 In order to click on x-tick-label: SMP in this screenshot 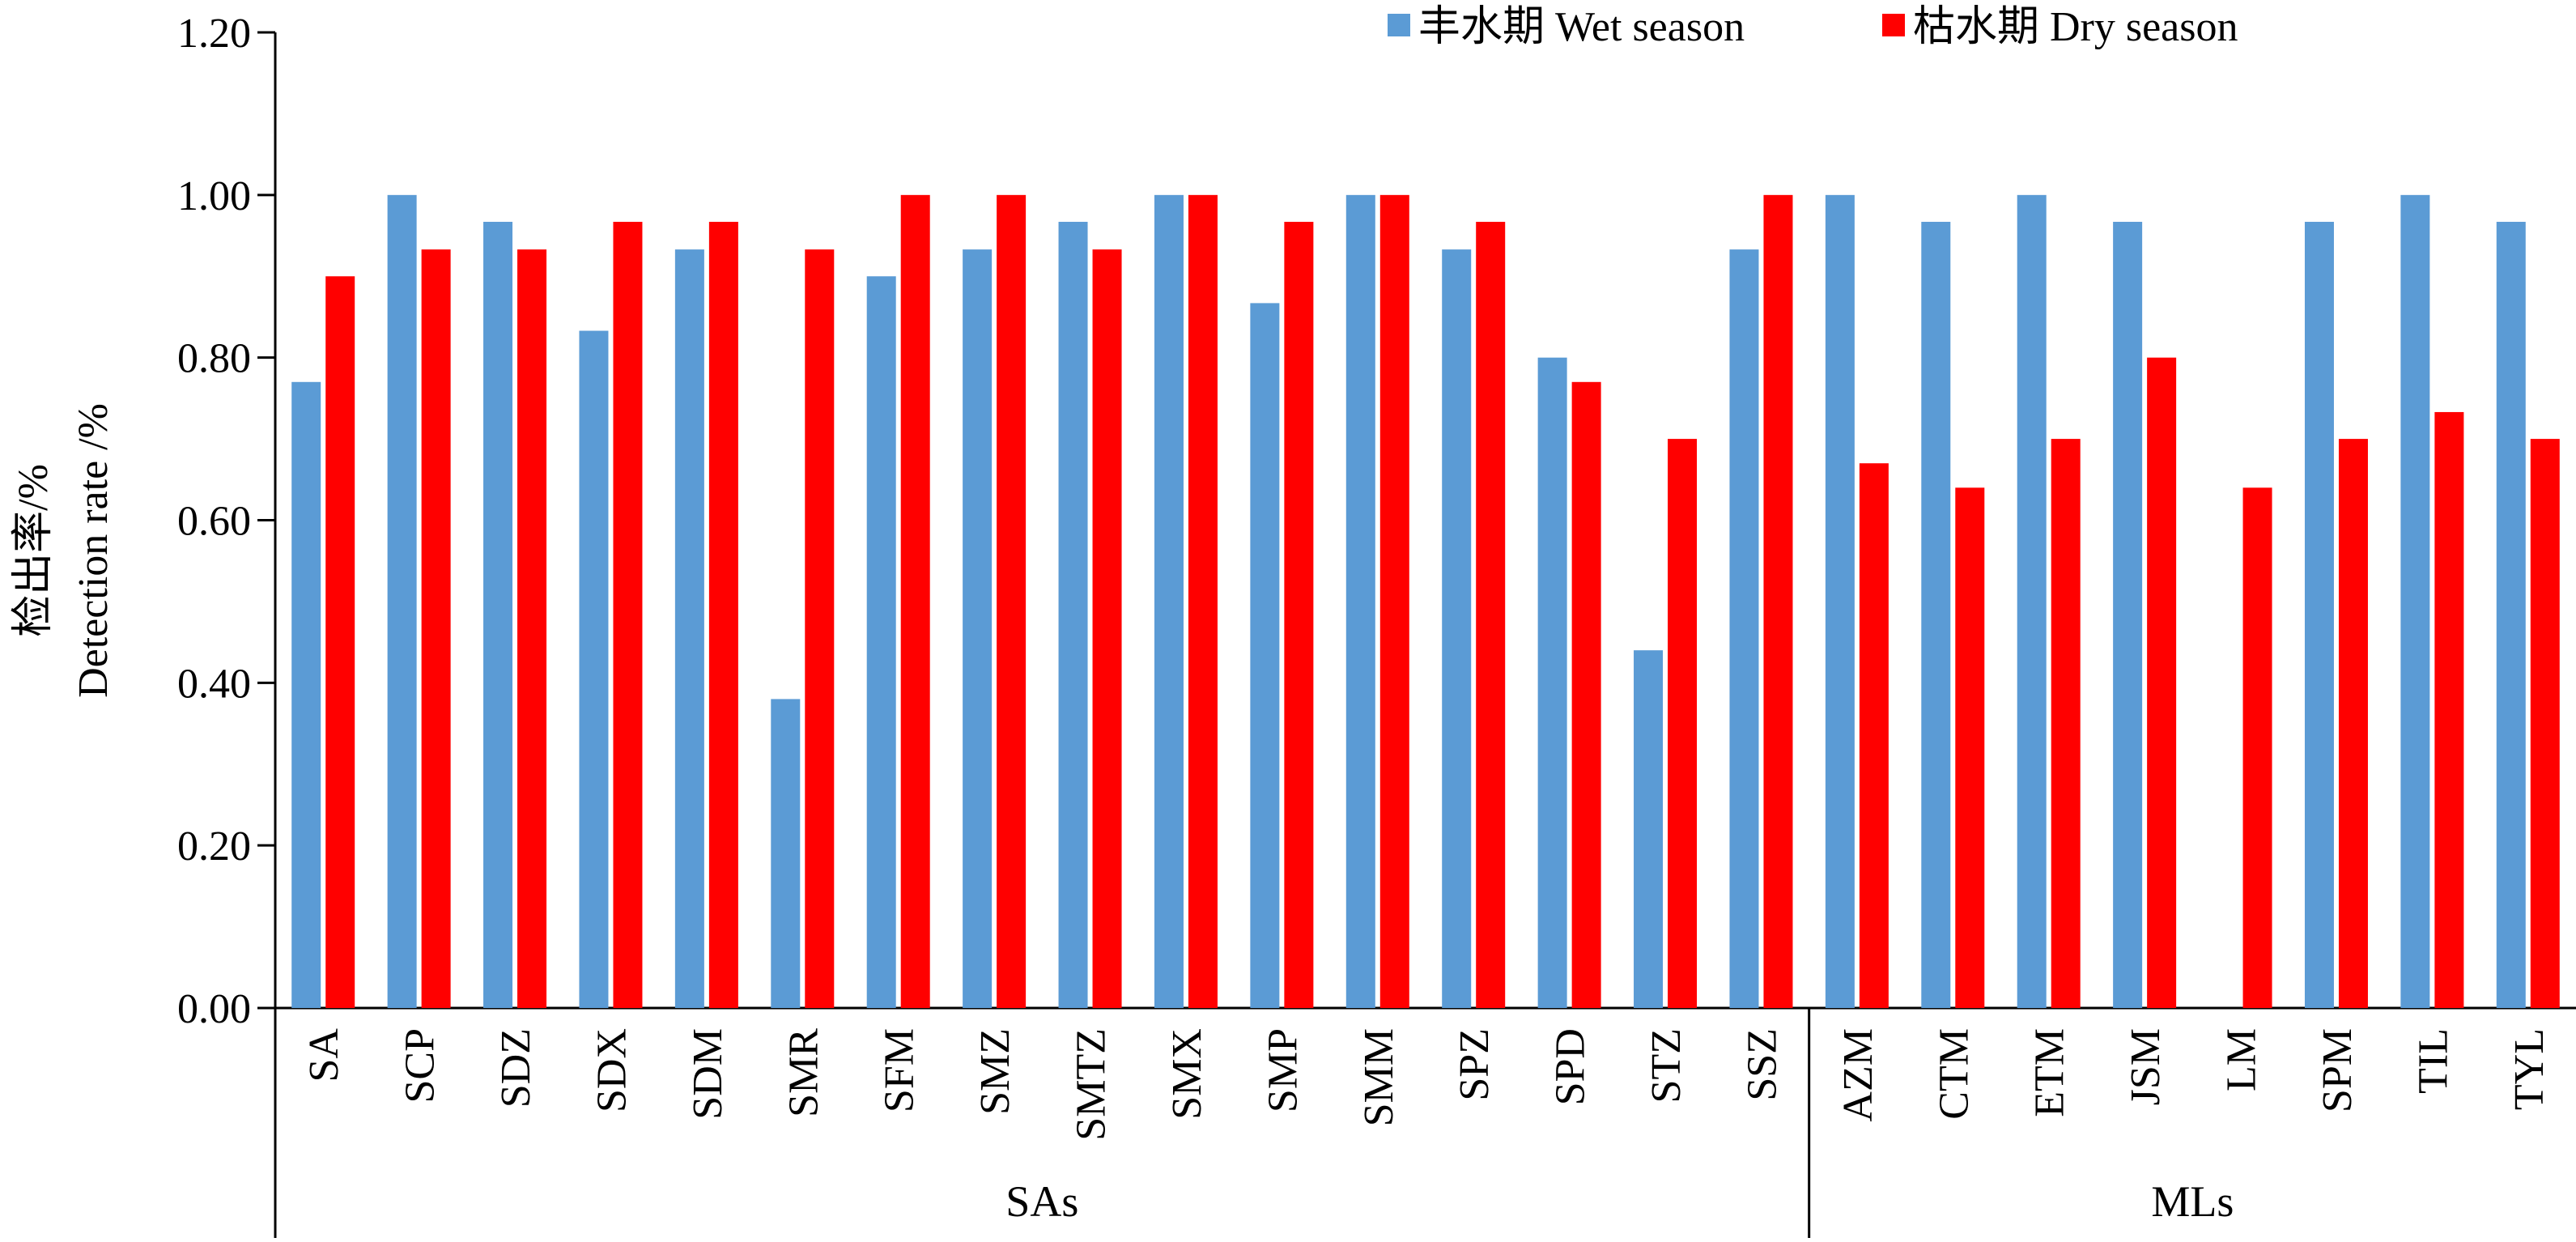, I will do `click(1283, 1070)`.